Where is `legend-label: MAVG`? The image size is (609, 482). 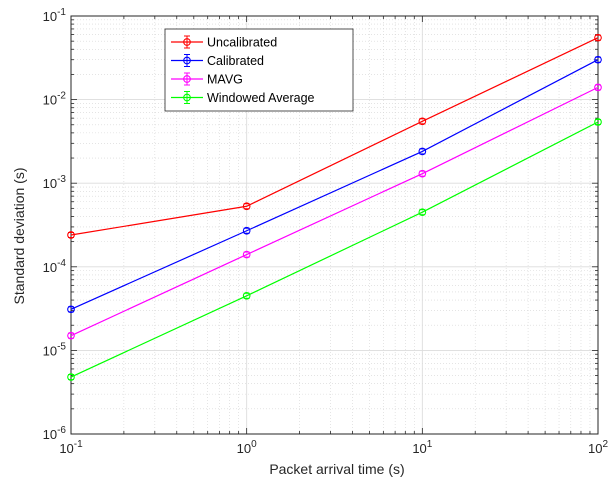 legend-label: MAVG is located at coordinates (225, 80).